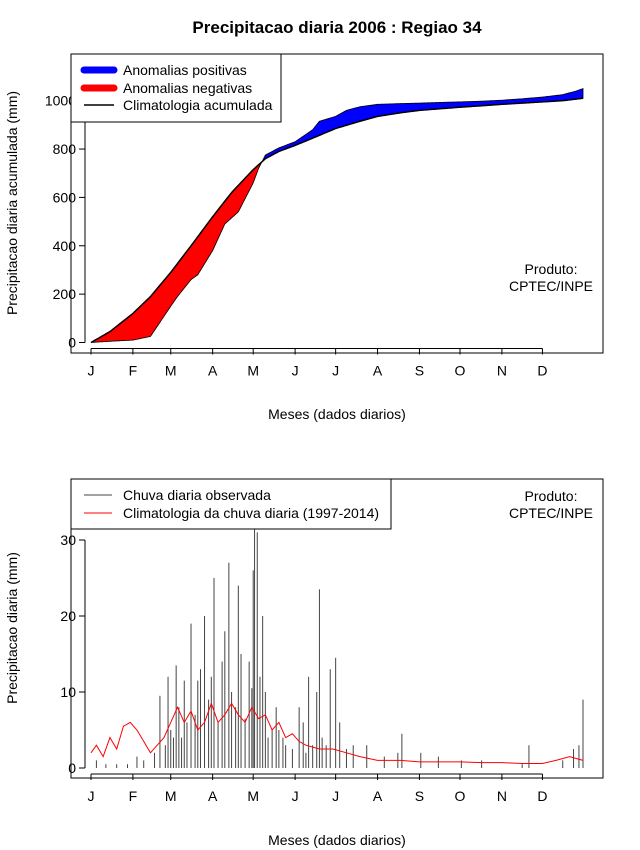 This screenshot has width=640, height=850. Describe the element at coordinates (68, 616) in the screenshot. I see `y-tick-label: 20` at that location.